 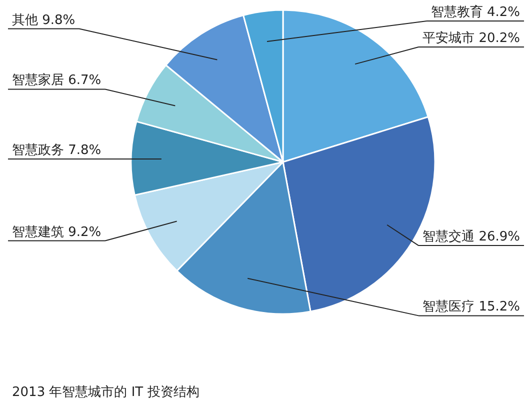 What do you see at coordinates (106, 392) in the screenshot?
I see `text: 2013 年智慧城市的 IT 投资结构` at bounding box center [106, 392].